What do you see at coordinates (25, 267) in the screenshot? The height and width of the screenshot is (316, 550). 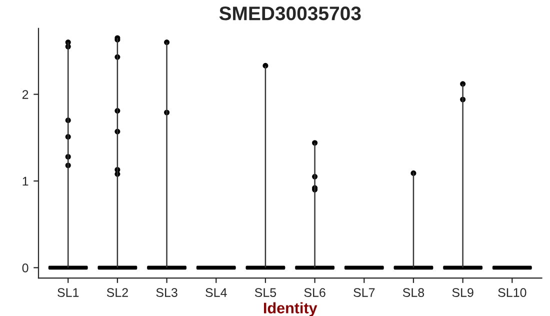 I see `y-tick-label: 0` at bounding box center [25, 267].